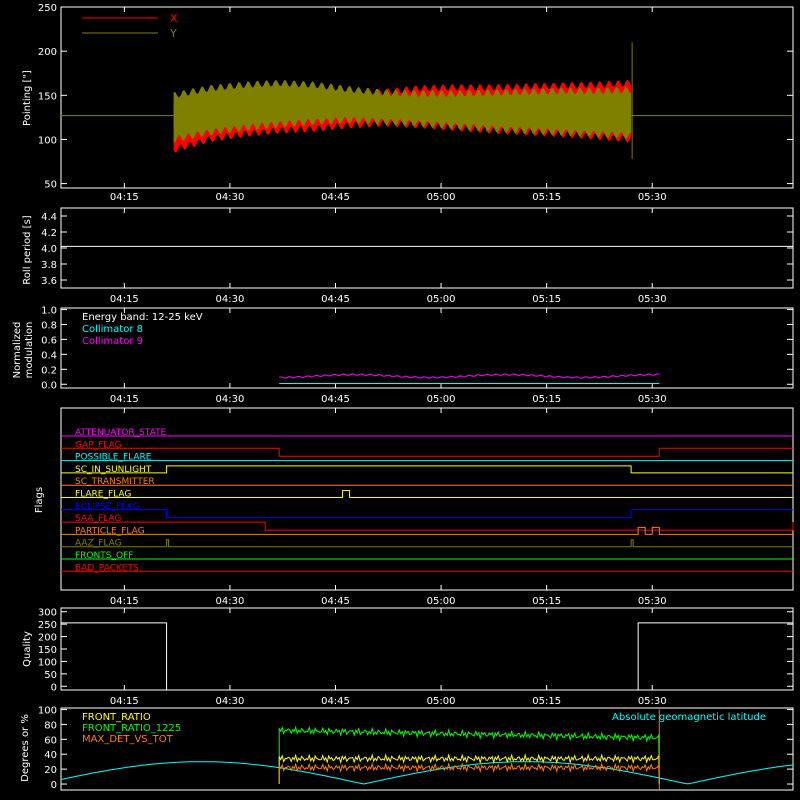 The width and height of the screenshot is (800, 800). I want to click on pointing-series-y, so click(402, 111).